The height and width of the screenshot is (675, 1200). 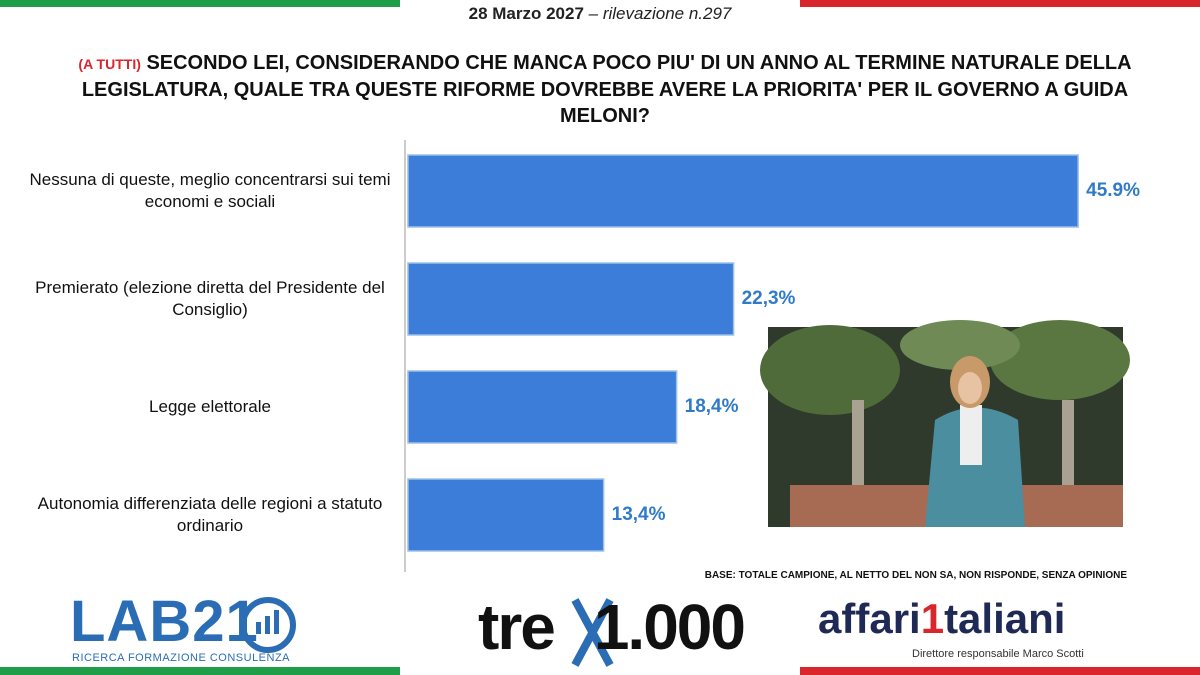 I want to click on header: 28 Marzo 2027 – rilevazione n.297, so click(x=600, y=14).